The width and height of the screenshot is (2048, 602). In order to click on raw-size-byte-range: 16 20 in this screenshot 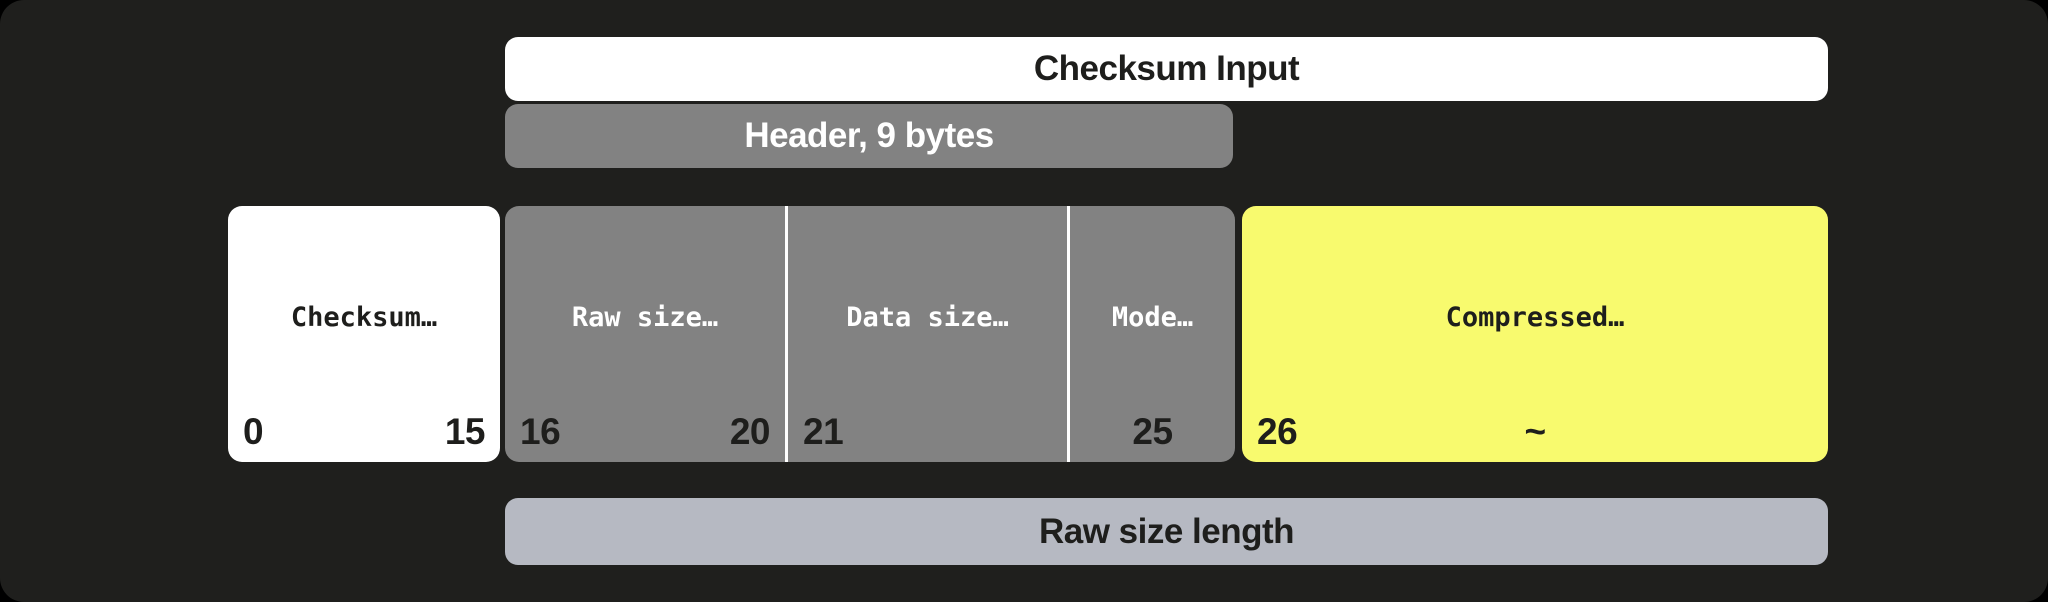, I will do `click(645, 431)`.